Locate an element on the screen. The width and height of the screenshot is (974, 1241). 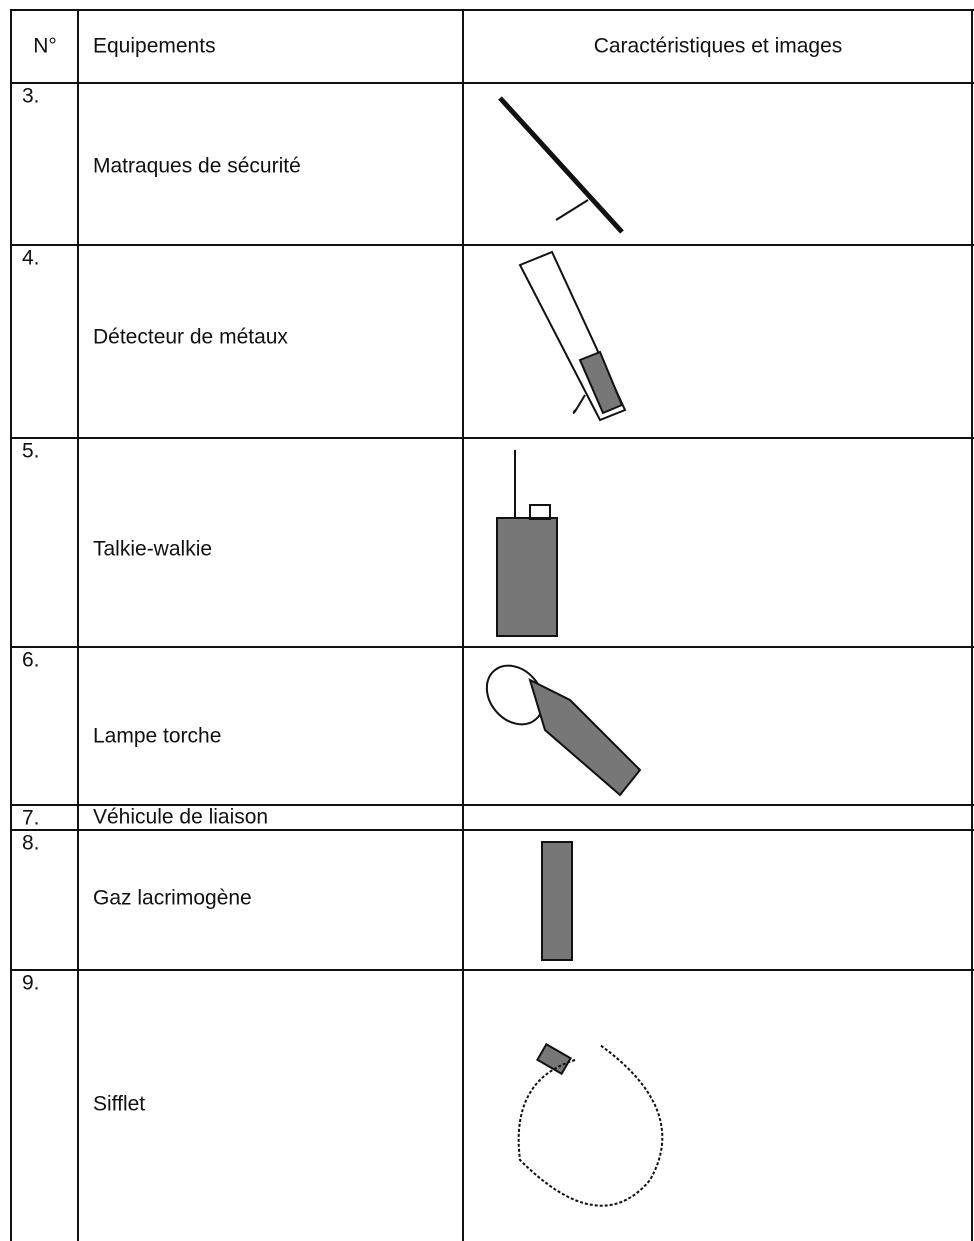
equipment-name: Lampe torche is located at coordinates (157, 736).